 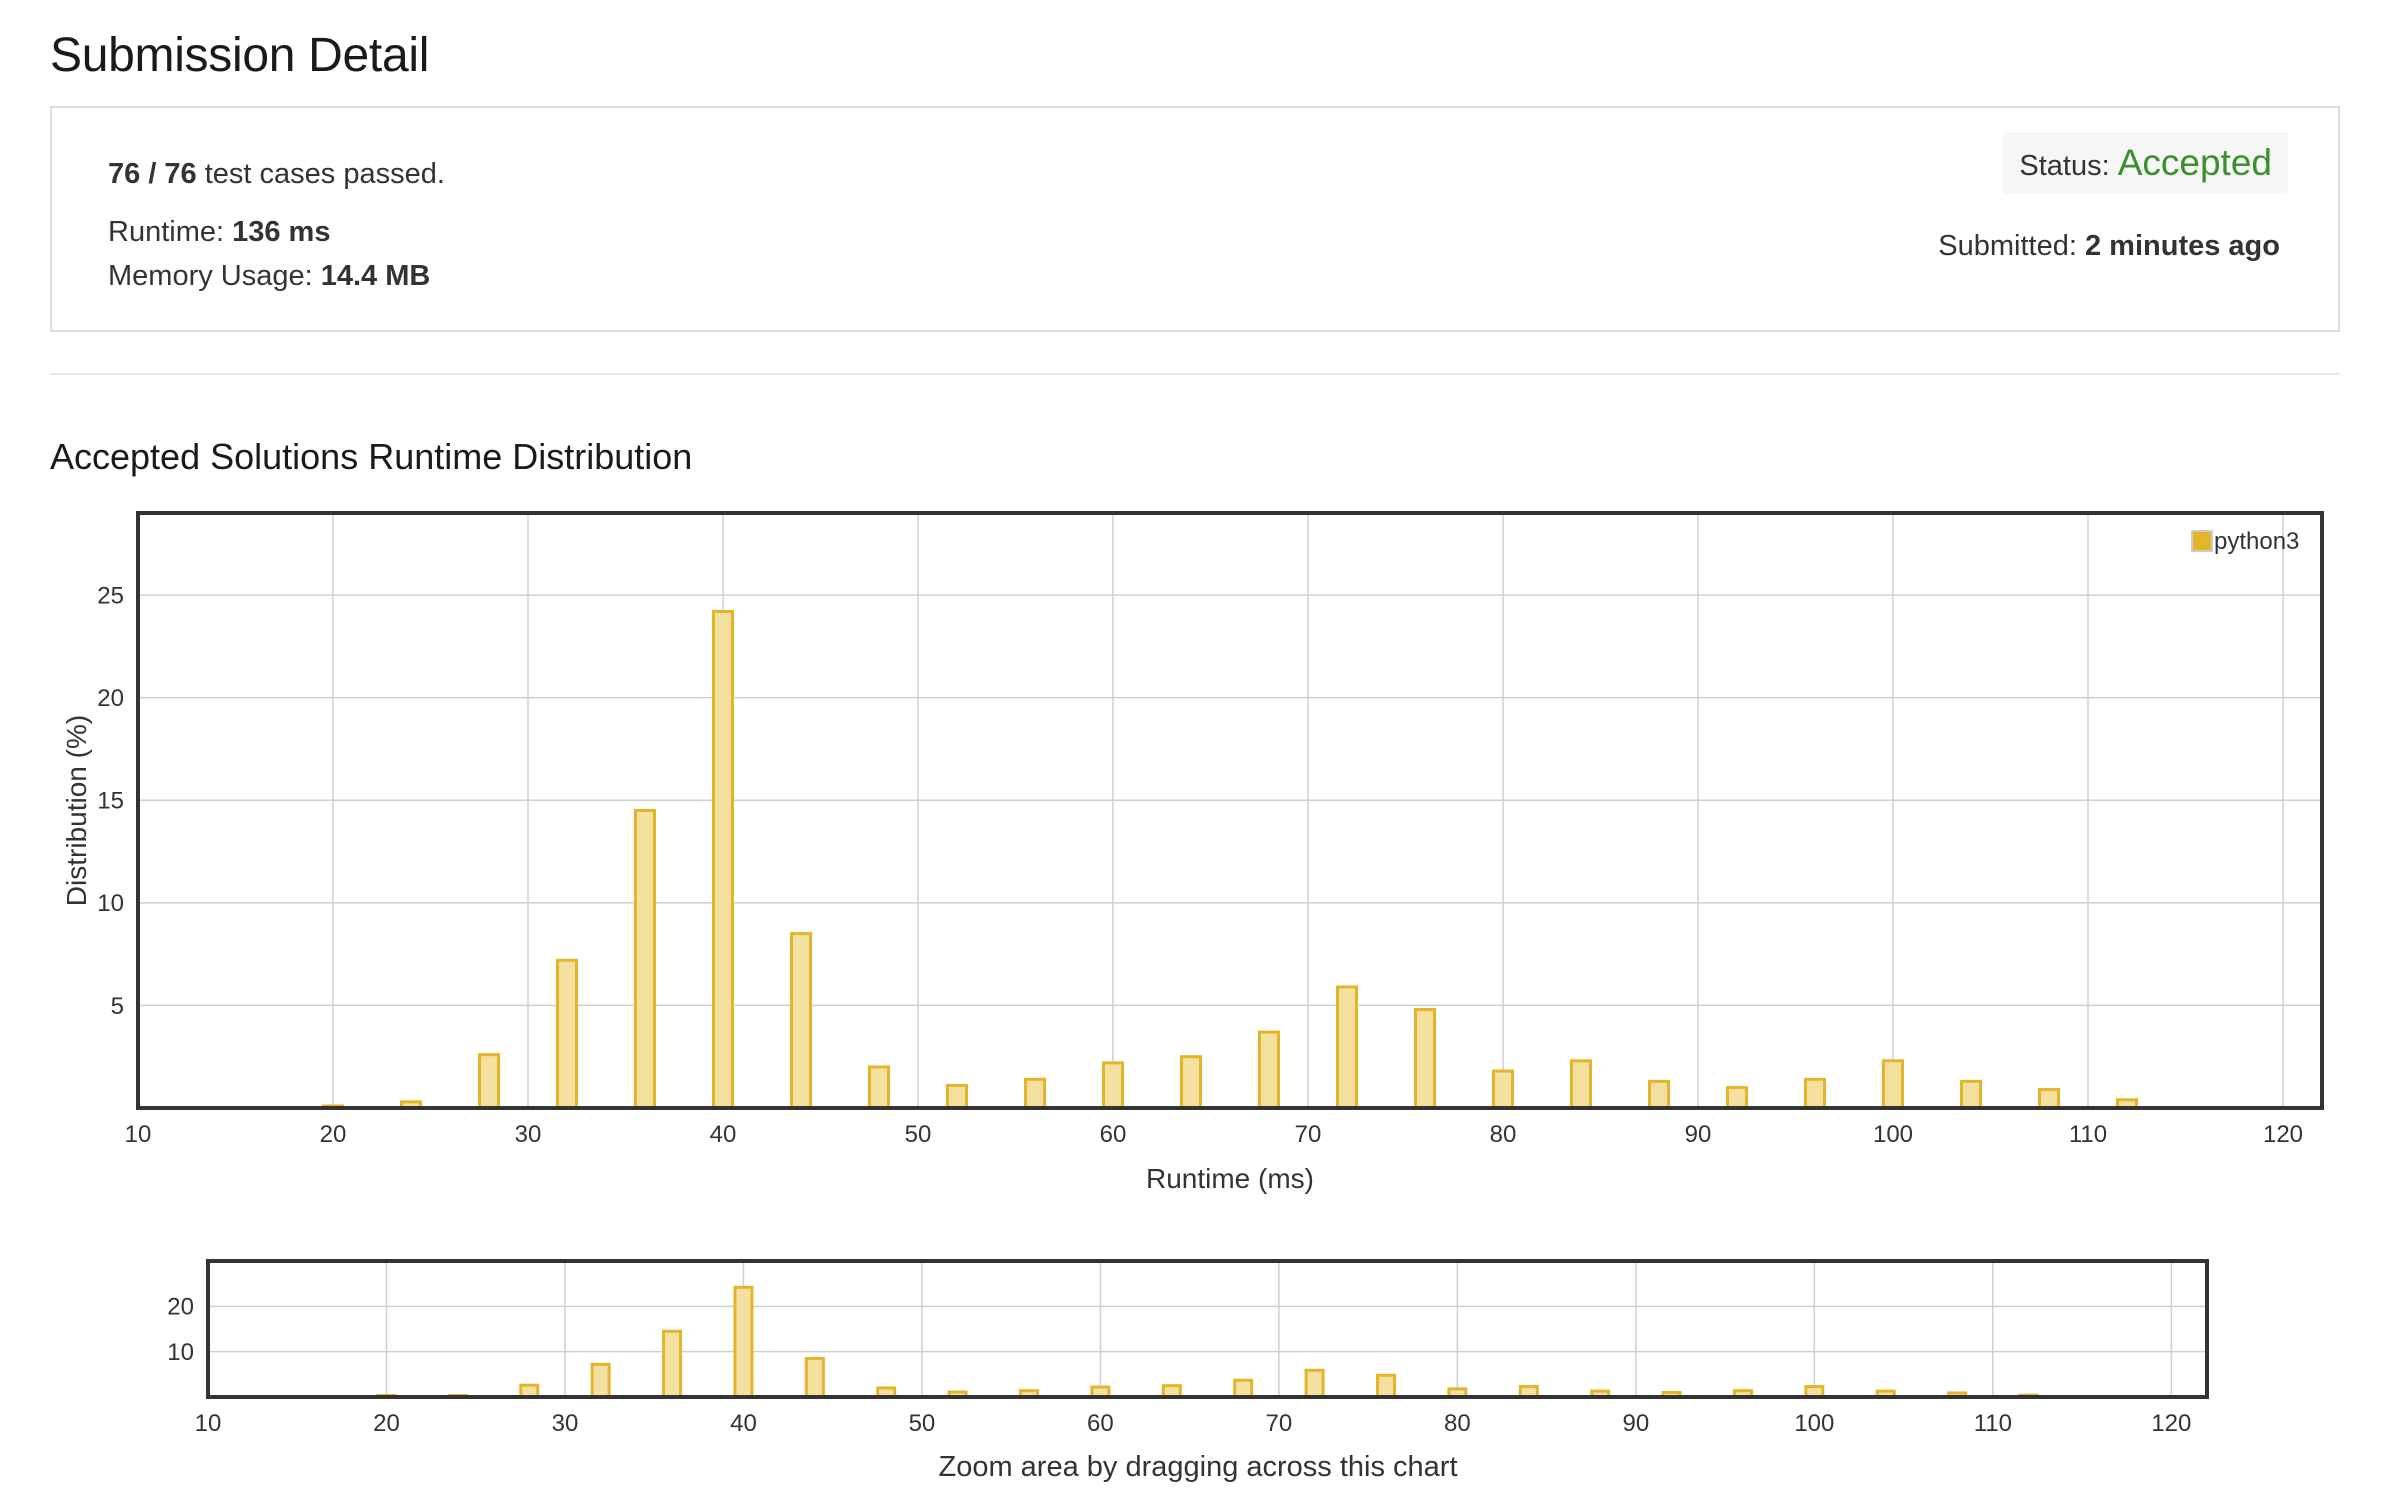 What do you see at coordinates (333, 1134) in the screenshot?
I see `main-x-tick-label: 20` at bounding box center [333, 1134].